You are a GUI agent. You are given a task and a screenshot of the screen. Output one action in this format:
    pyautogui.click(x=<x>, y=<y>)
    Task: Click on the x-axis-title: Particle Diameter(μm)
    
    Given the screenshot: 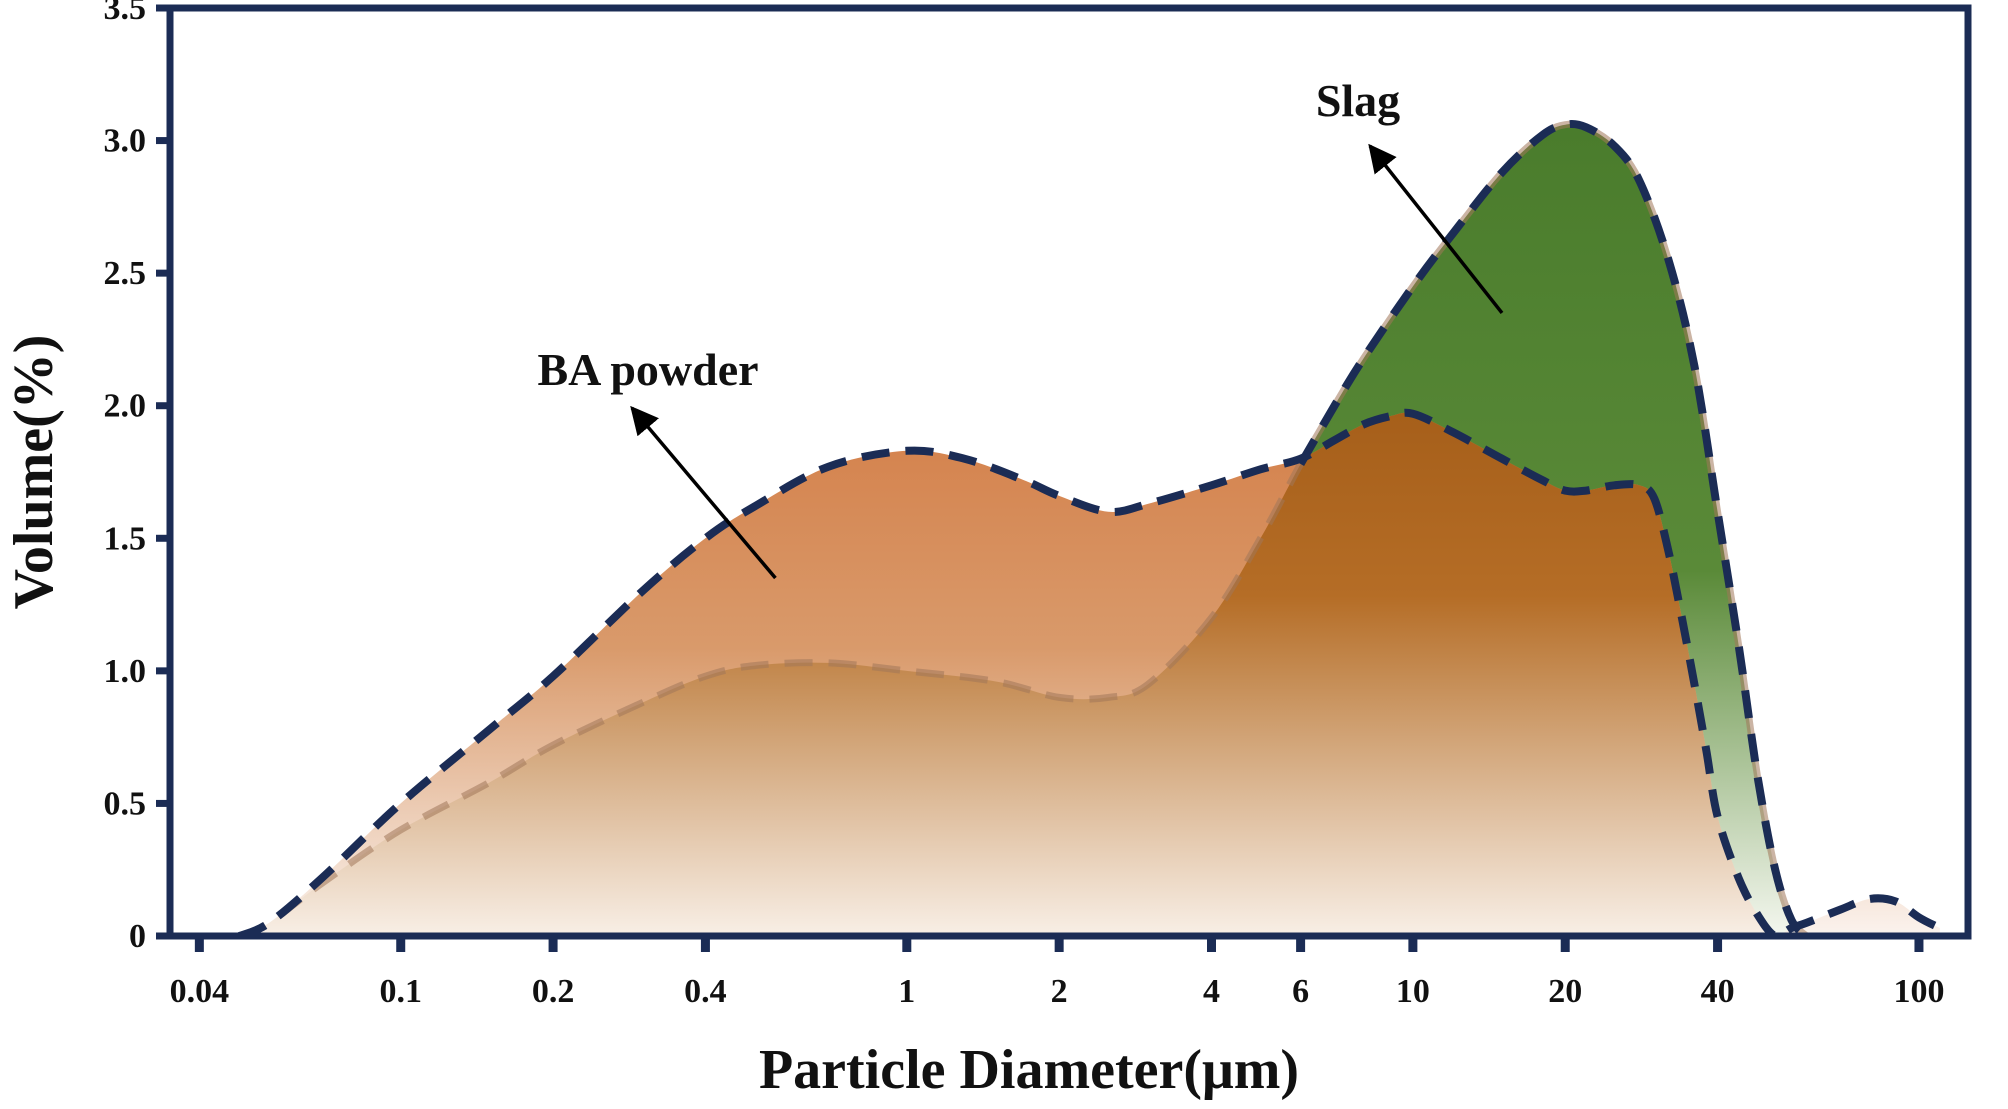 What is the action you would take?
    pyautogui.click(x=1029, y=1070)
    